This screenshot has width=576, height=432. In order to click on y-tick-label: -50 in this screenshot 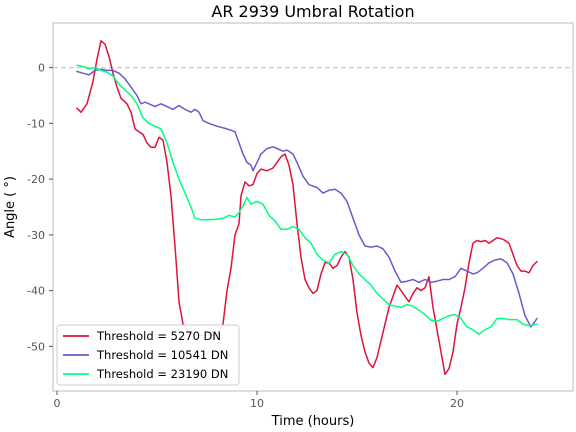, I will do `click(36, 346)`.